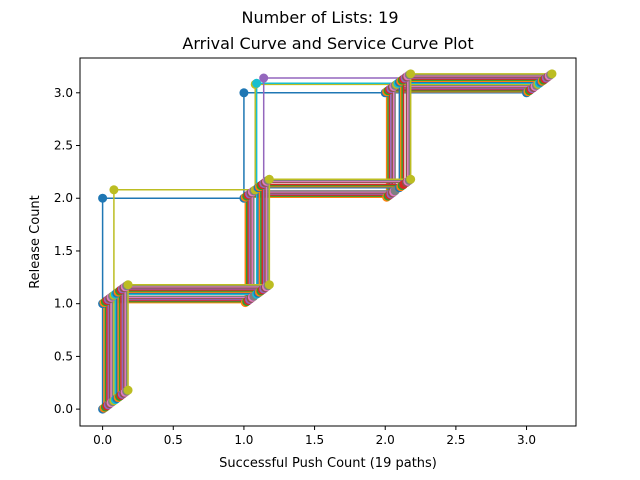 The width and height of the screenshot is (640, 480). I want to click on chart-title: Arrival Curve and Service Curve Plot, so click(327, 43).